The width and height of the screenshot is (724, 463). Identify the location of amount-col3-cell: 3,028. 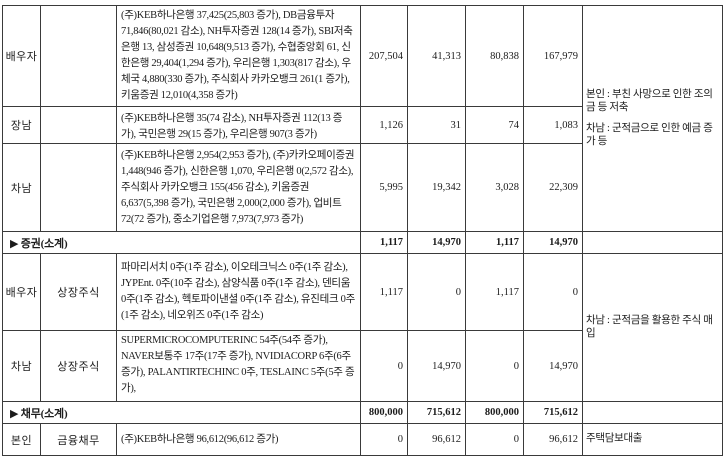
(494, 187).